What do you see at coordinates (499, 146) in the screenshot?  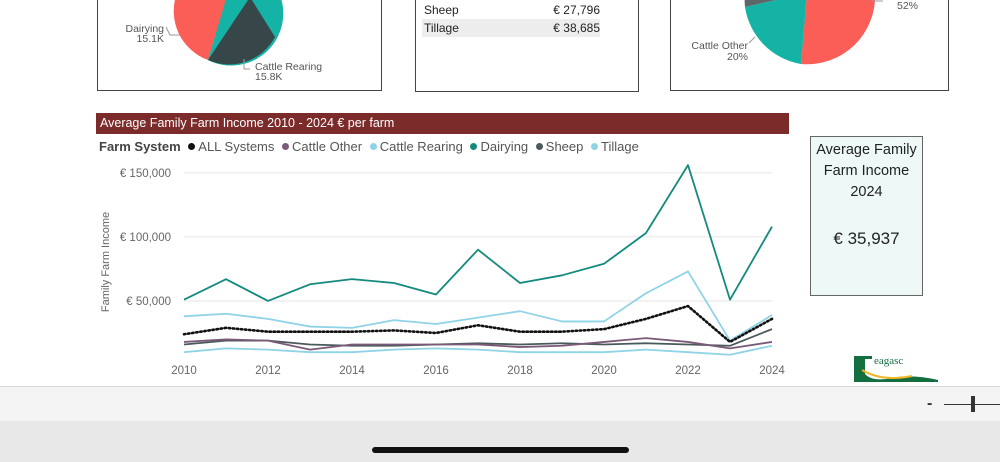 I see `legend-item-dairying: Dairying` at bounding box center [499, 146].